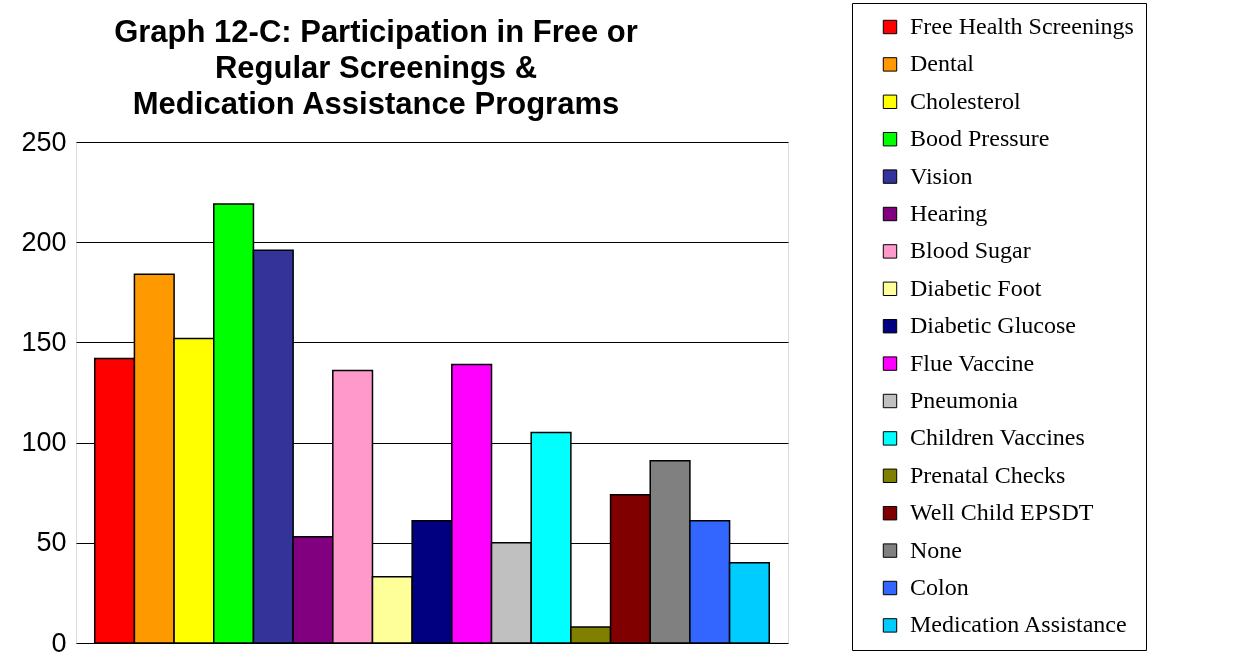  What do you see at coordinates (1022, 26) in the screenshot?
I see `legend-label: Free Health Screenings` at bounding box center [1022, 26].